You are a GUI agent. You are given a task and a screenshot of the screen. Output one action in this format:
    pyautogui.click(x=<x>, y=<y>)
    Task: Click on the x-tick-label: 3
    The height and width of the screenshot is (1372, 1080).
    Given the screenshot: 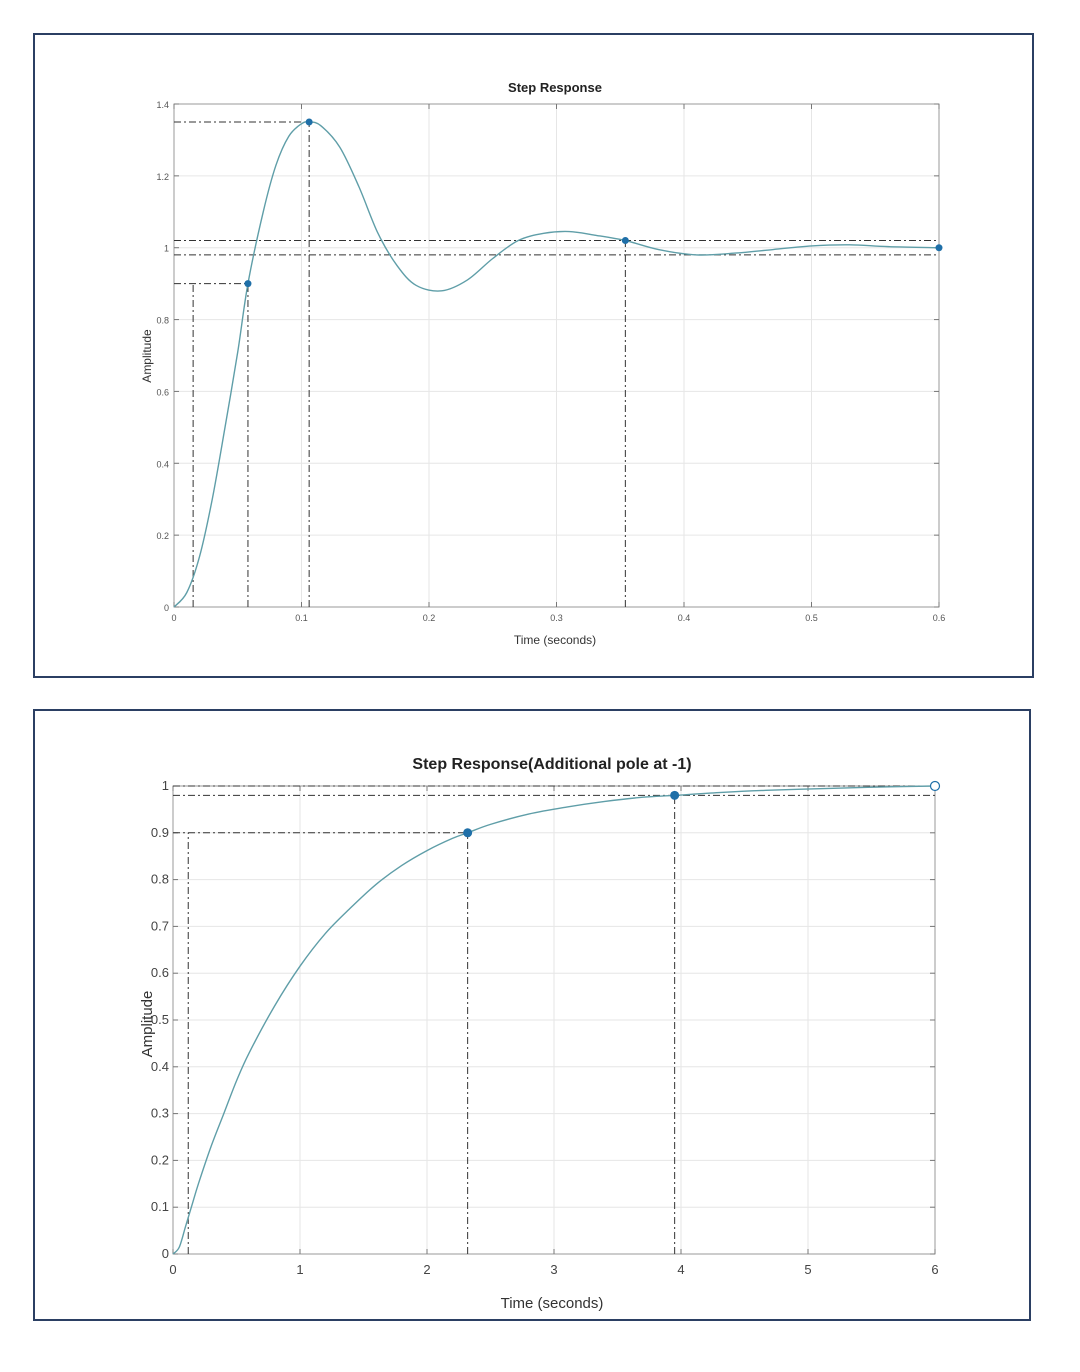 What is the action you would take?
    pyautogui.click(x=553, y=1269)
    